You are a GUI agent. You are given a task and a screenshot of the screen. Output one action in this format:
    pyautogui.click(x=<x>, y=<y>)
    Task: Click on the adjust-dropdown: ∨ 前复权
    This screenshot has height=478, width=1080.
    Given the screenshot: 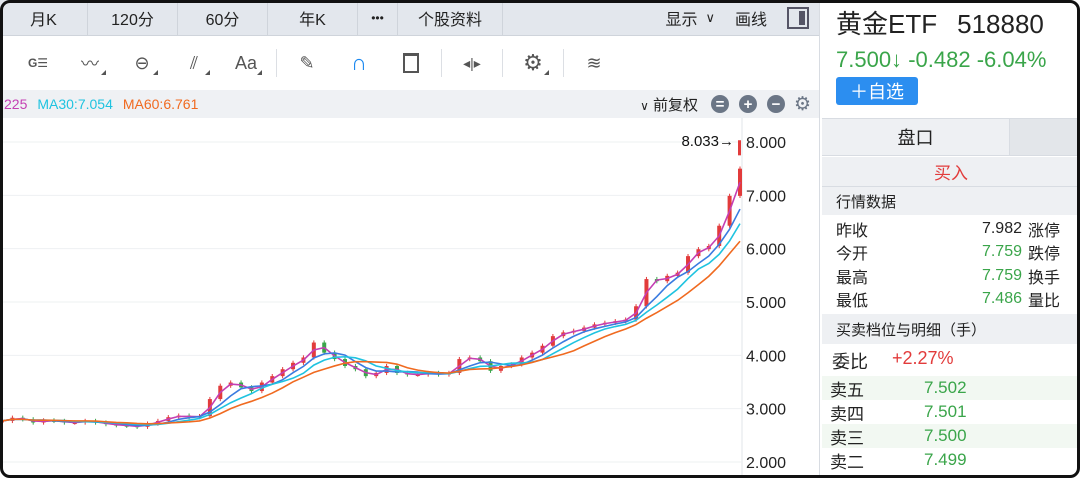 What is the action you would take?
    pyautogui.click(x=669, y=104)
    